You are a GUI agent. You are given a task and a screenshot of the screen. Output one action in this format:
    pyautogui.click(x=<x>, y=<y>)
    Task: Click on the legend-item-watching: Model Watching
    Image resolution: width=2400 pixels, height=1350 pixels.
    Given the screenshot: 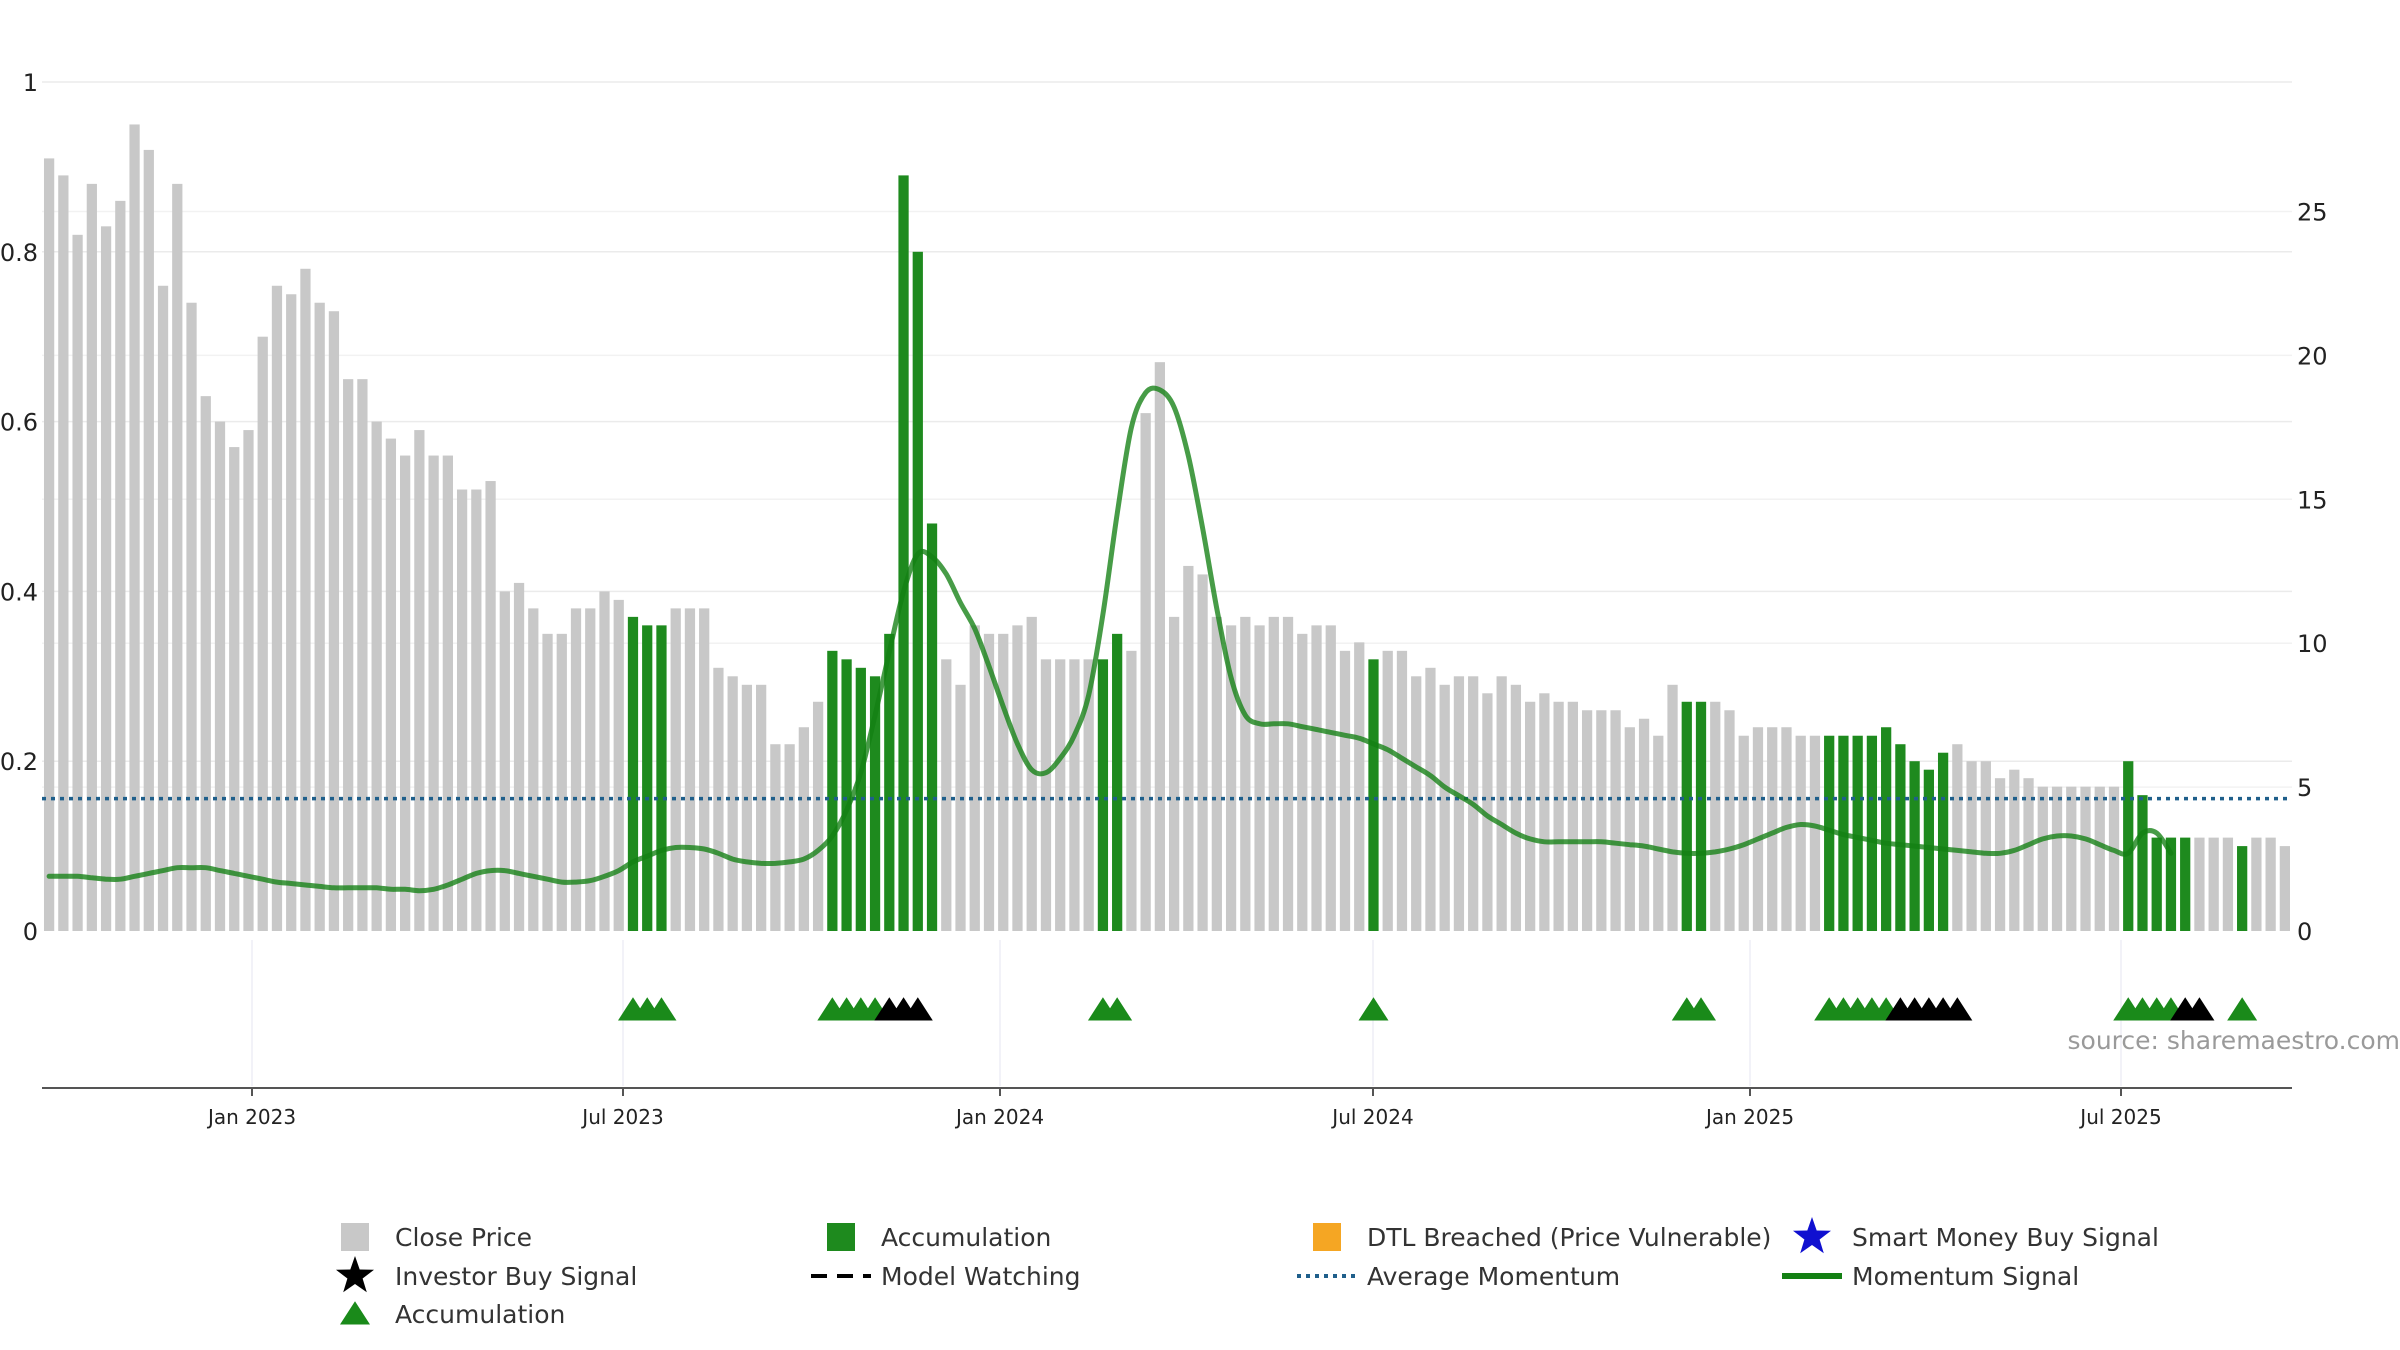 What is the action you would take?
    pyautogui.click(x=946, y=1276)
    